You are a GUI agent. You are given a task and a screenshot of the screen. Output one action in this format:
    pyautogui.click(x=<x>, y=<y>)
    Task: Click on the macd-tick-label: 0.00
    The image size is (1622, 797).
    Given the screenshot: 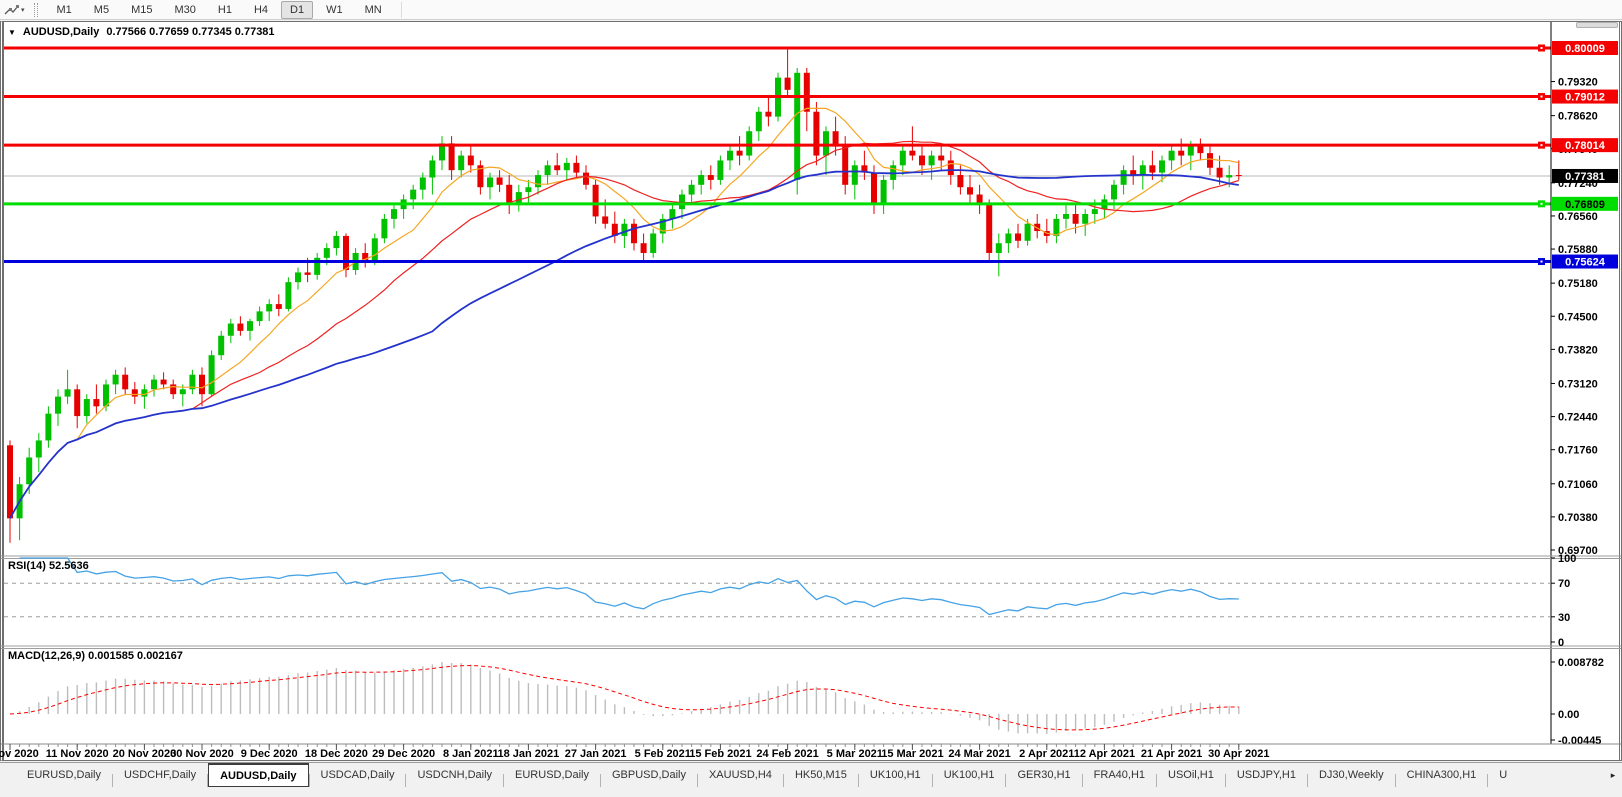 What is the action you would take?
    pyautogui.click(x=1568, y=715)
    